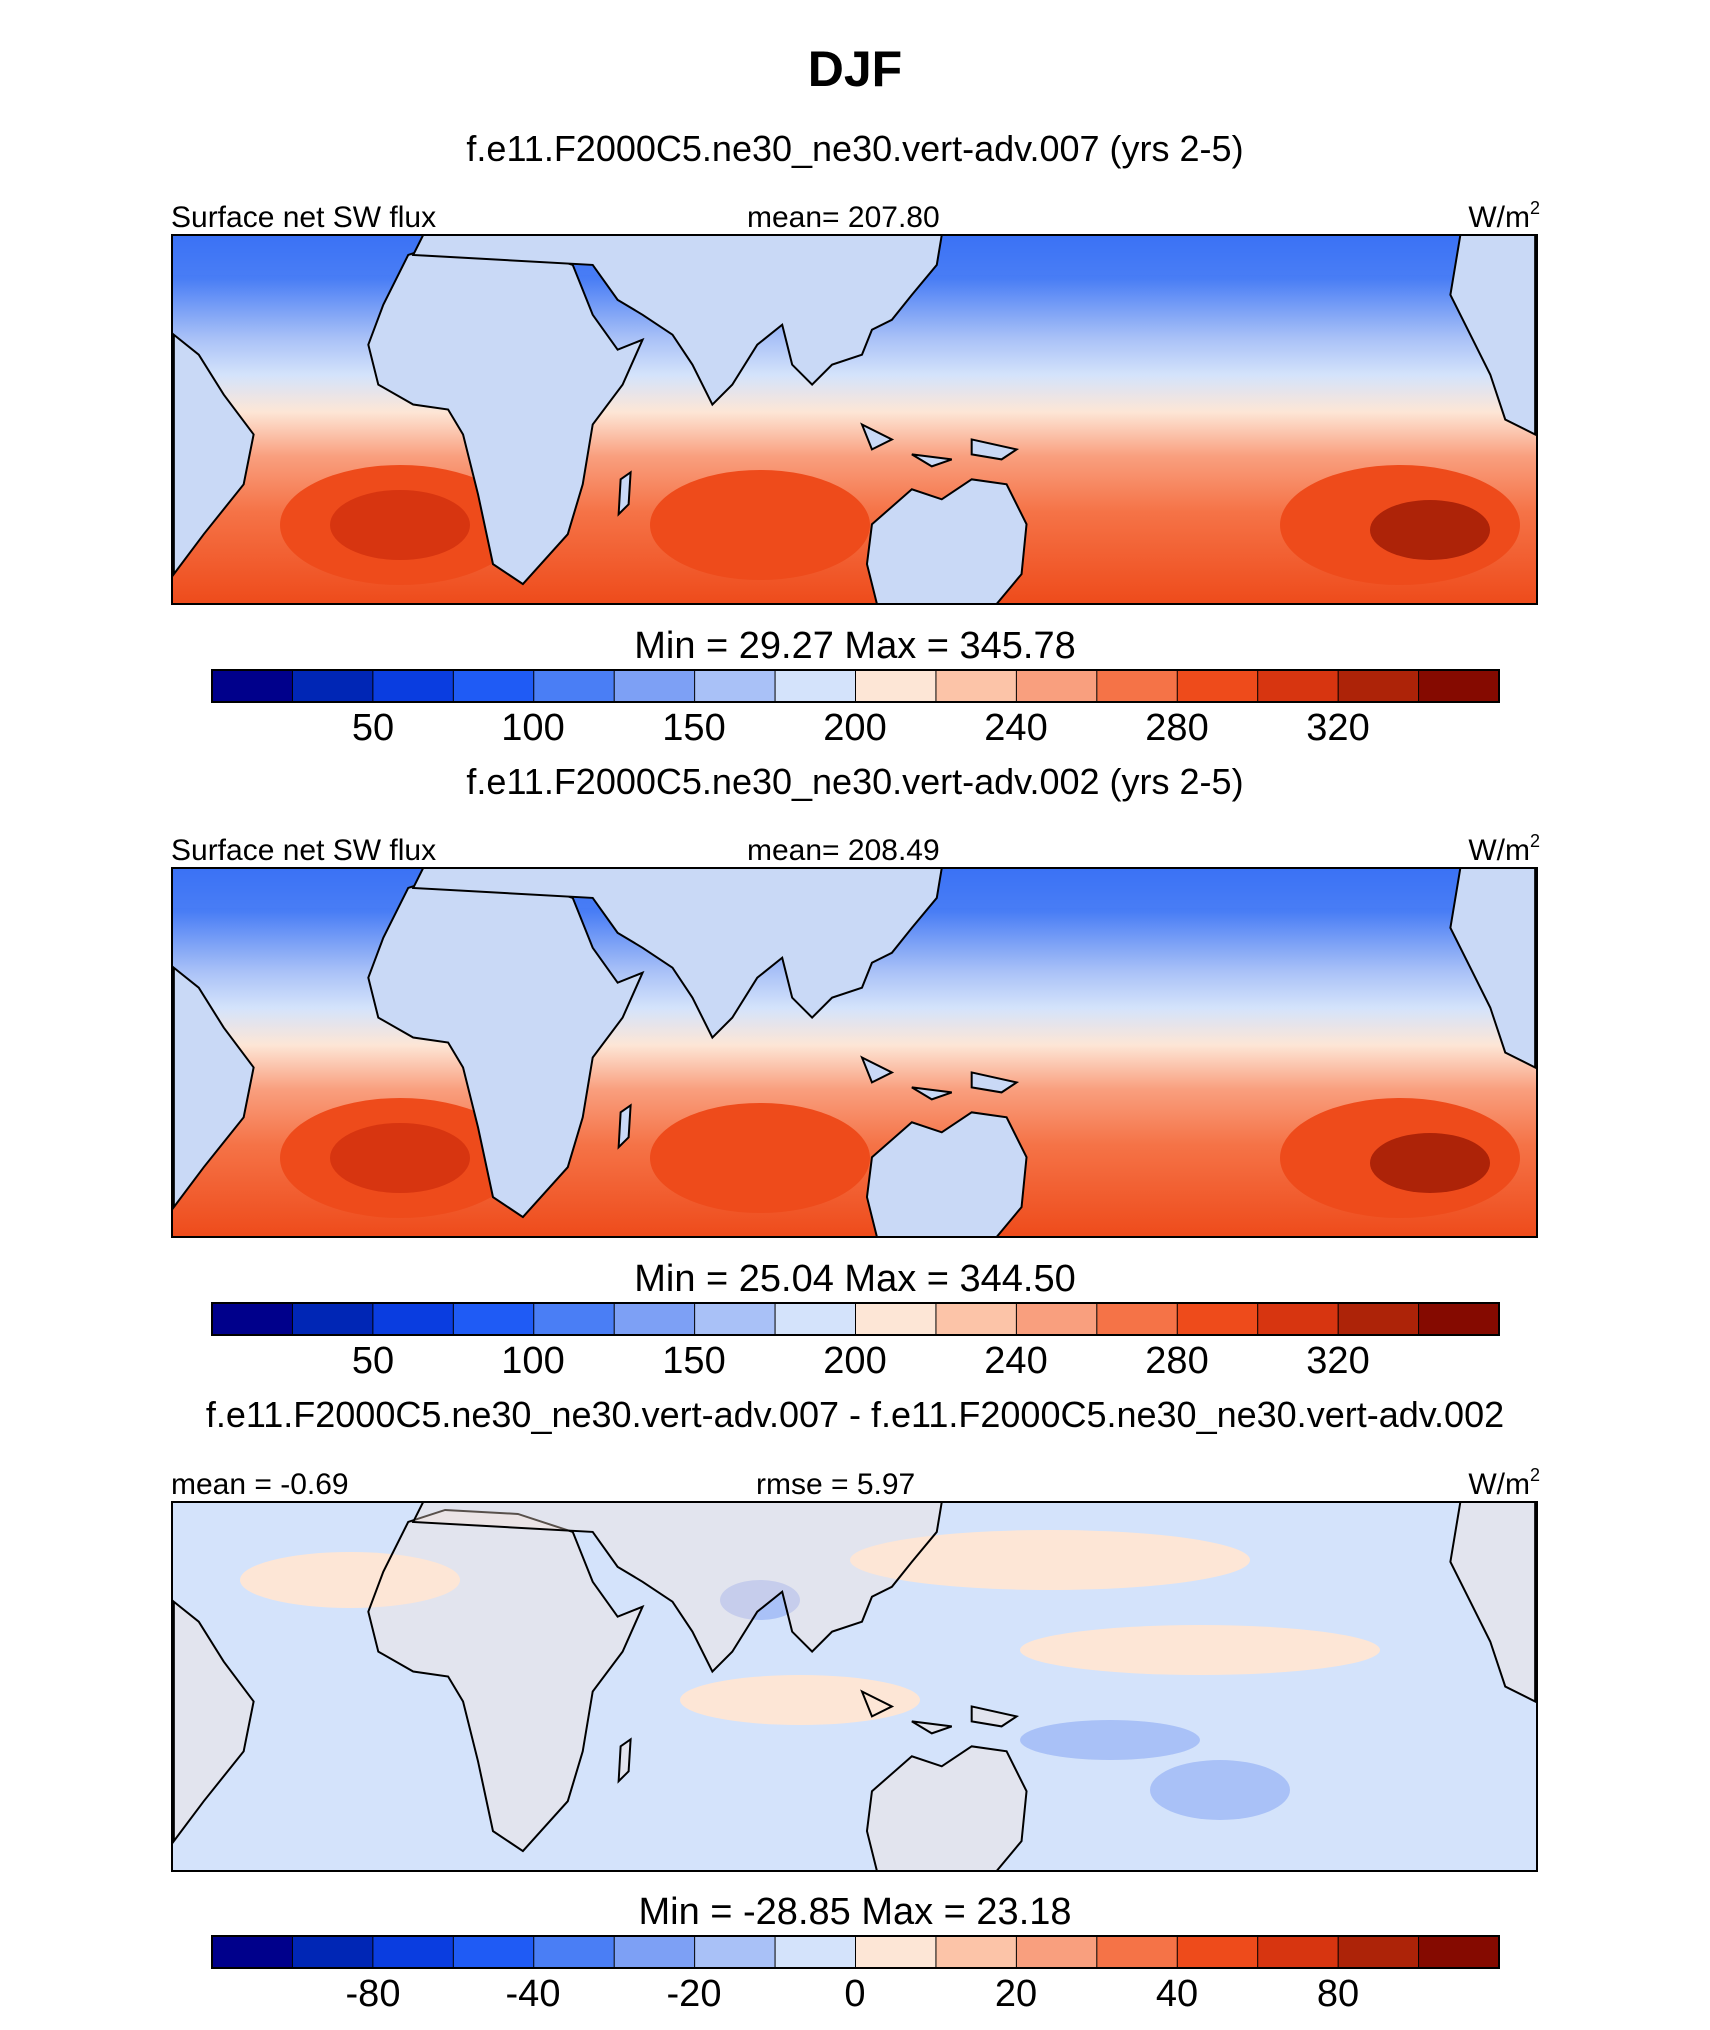 Image resolution: width=1710 pixels, height=2030 pixels. Describe the element at coordinates (843, 217) in the screenshot. I see `panel-mean-label: mean= 207.80` at that location.